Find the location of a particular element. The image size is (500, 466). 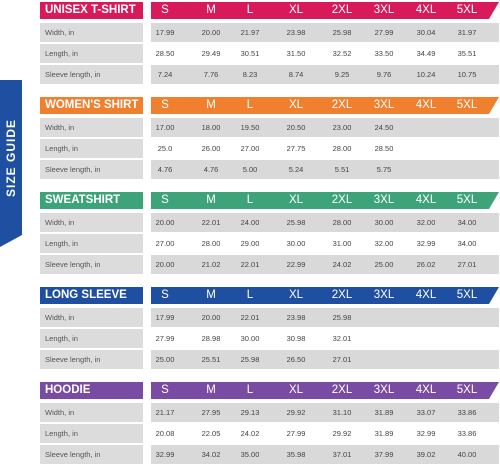

table-row: 4.76 4.76 5.00 5.24 5.51 5.75 is located at coordinates (325, 169).